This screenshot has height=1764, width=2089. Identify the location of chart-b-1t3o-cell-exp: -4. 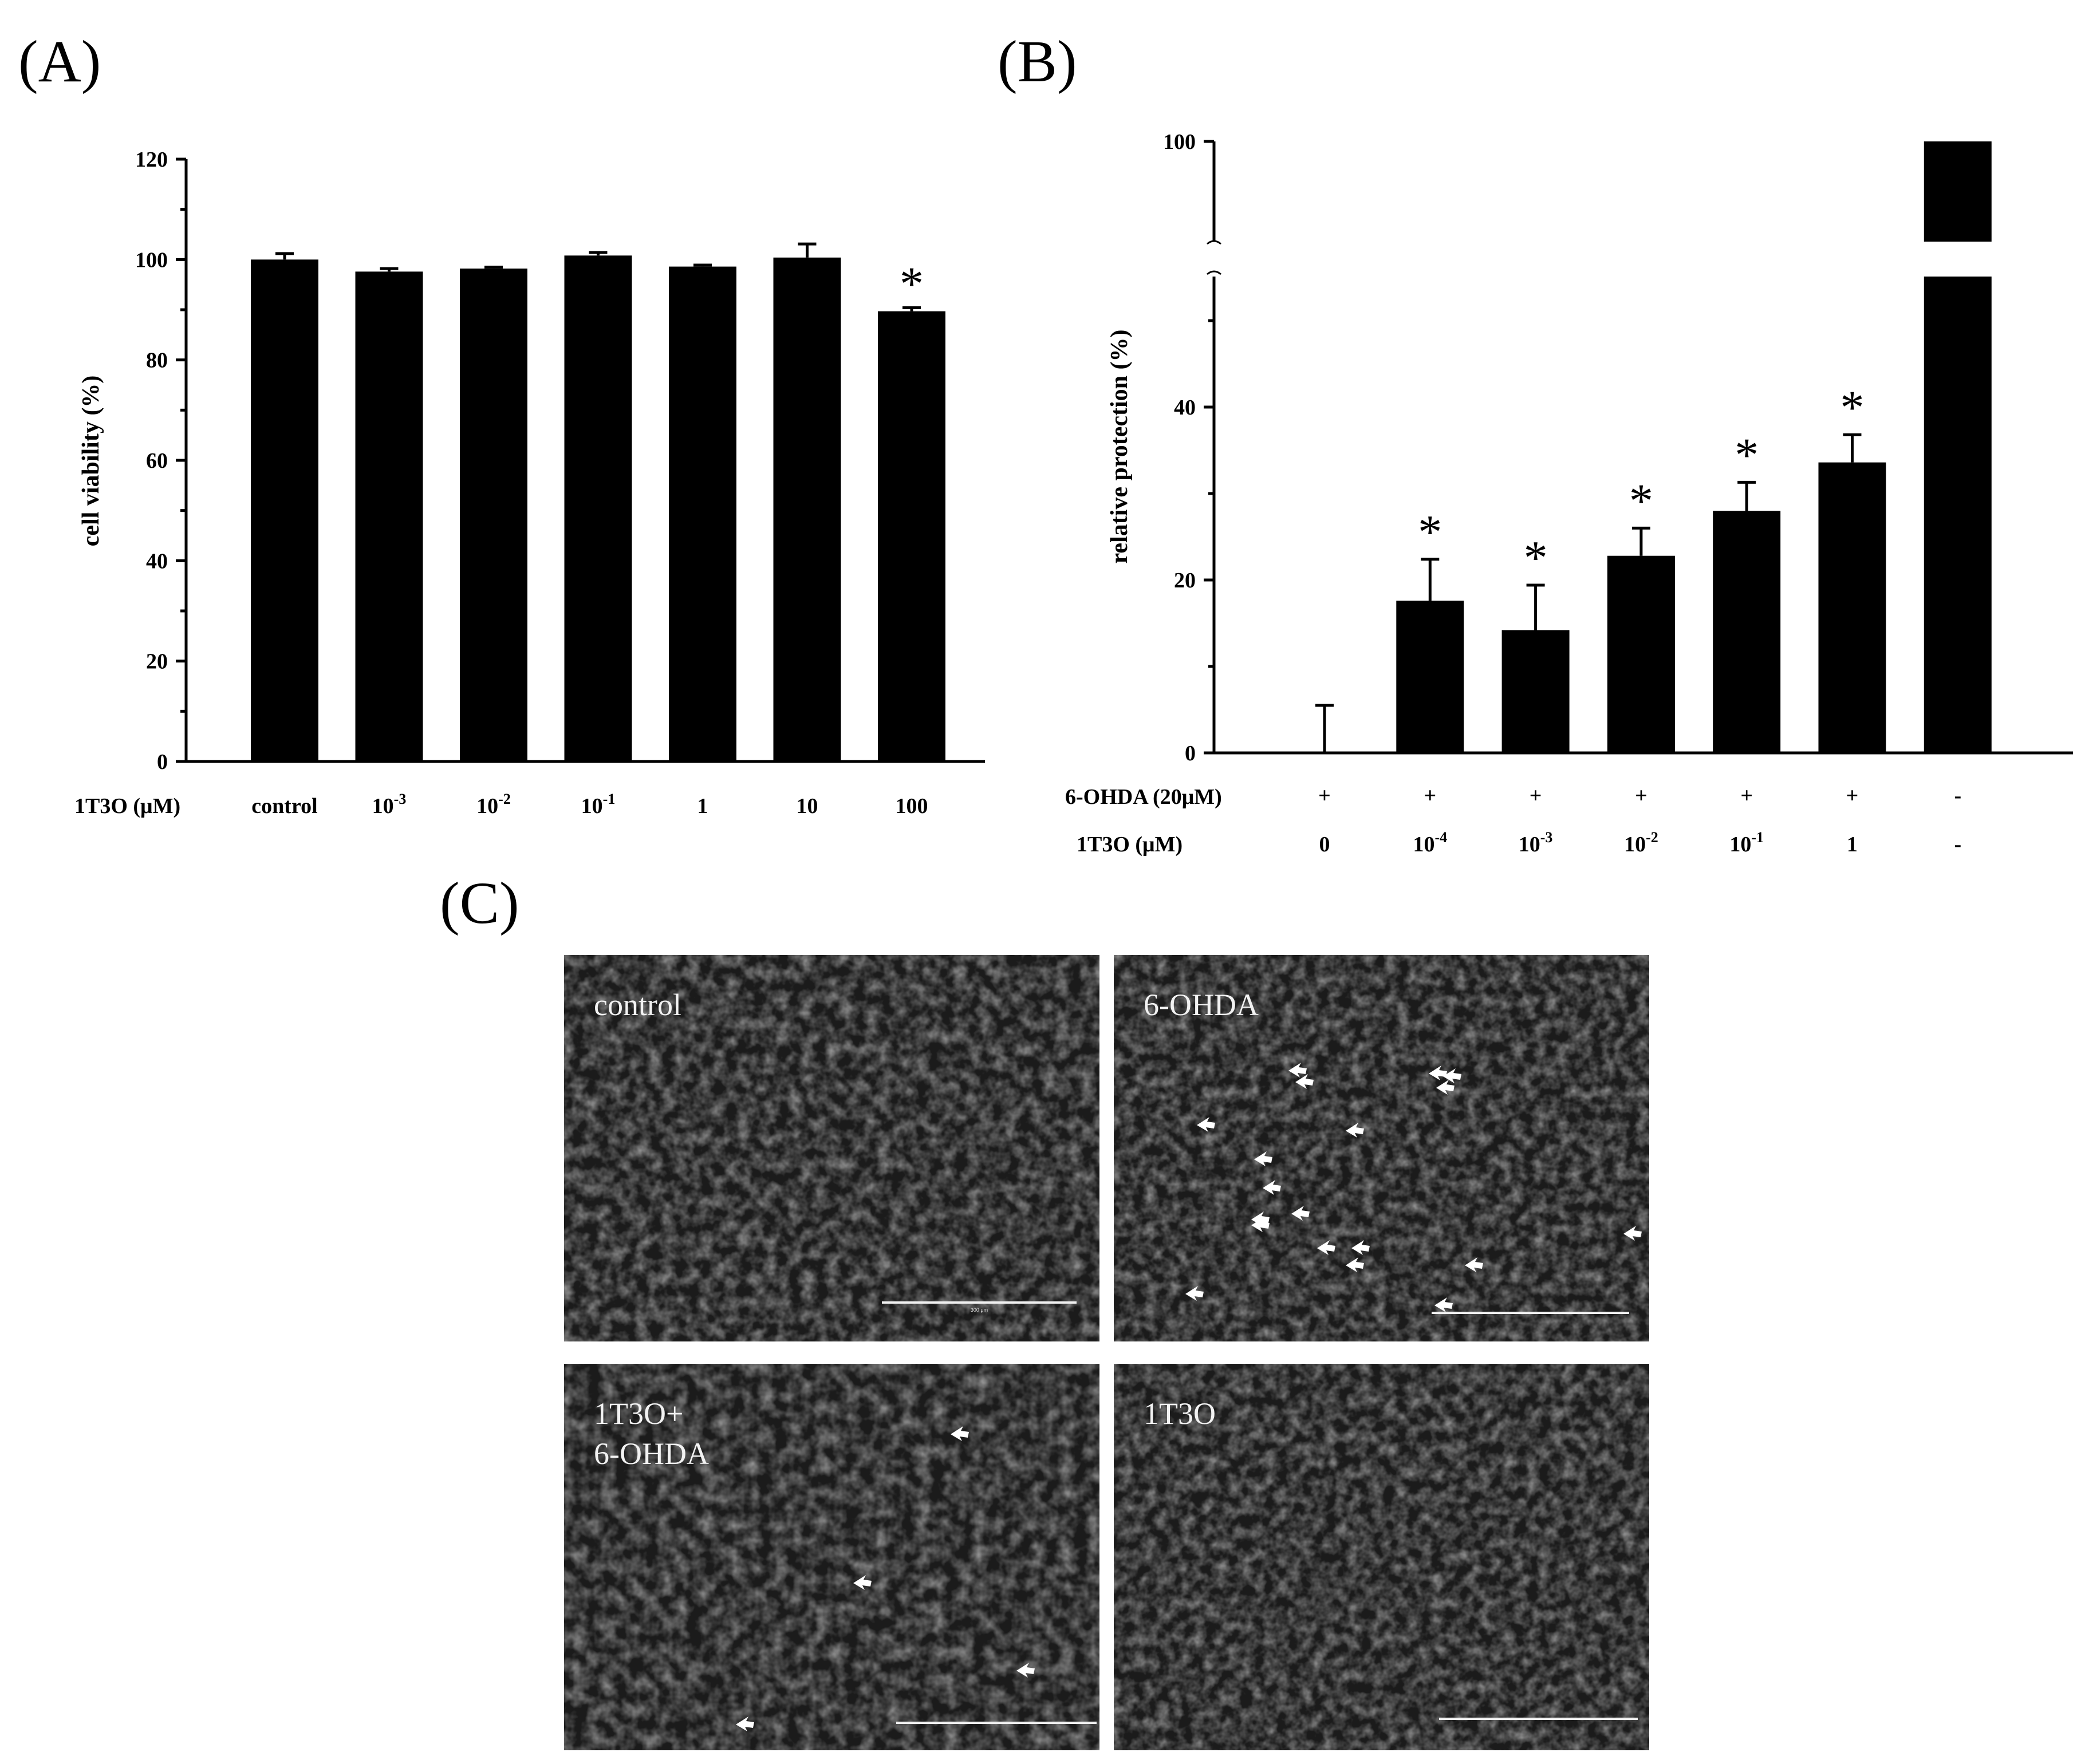
(1440, 838).